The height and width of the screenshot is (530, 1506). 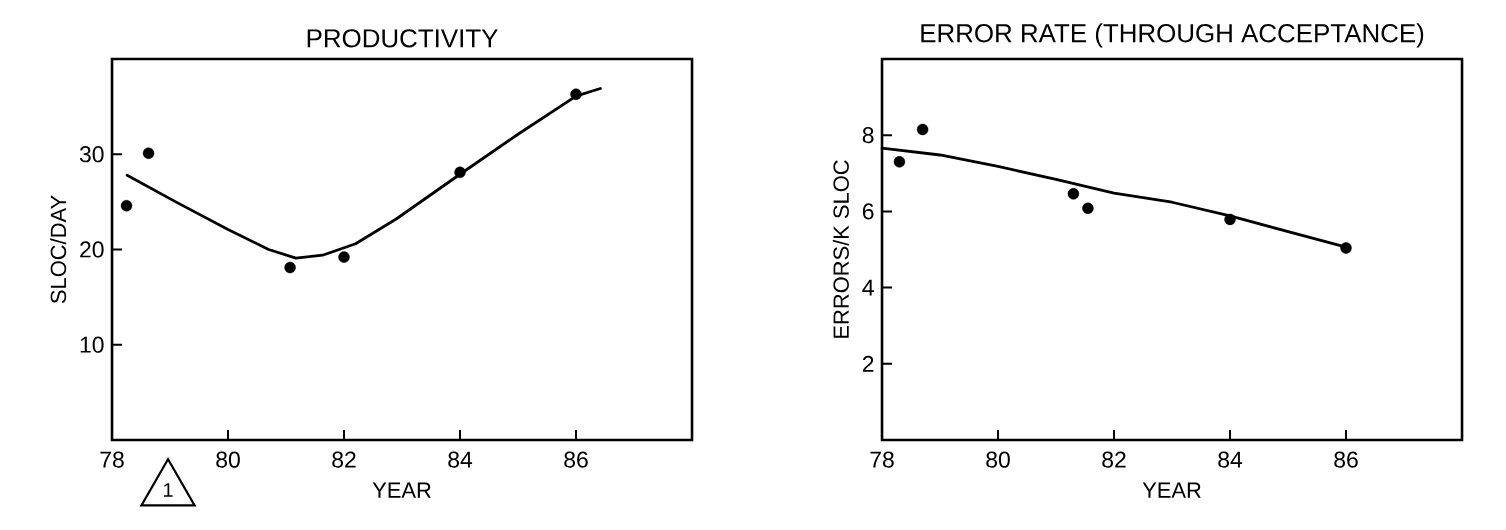 What do you see at coordinates (868, 211) in the screenshot?
I see `y-tick-label: 6` at bounding box center [868, 211].